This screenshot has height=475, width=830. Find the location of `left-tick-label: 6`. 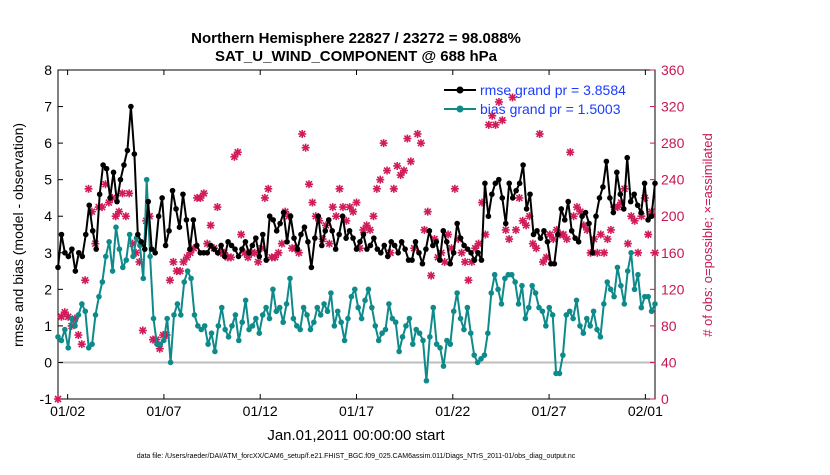

left-tick-label: 6 is located at coordinates (48, 143).